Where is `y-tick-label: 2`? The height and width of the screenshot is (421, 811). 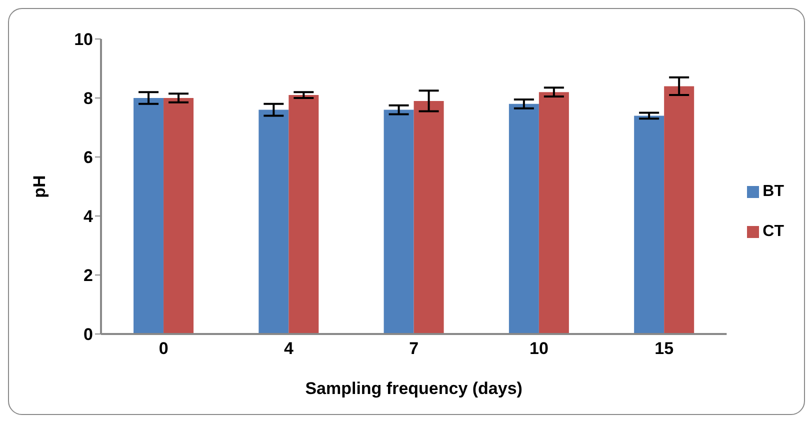
y-tick-label: 2 is located at coordinates (88, 276).